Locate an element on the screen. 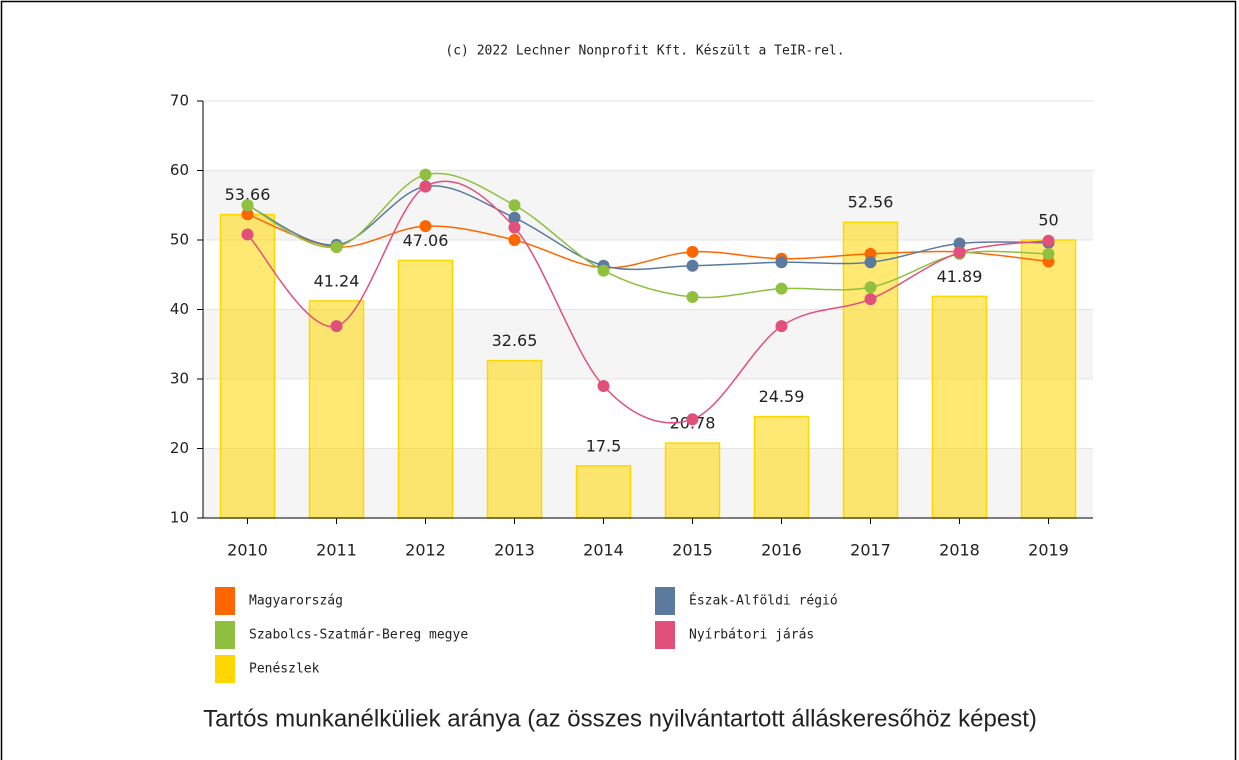  y-tick-label: 40 is located at coordinates (179, 309).